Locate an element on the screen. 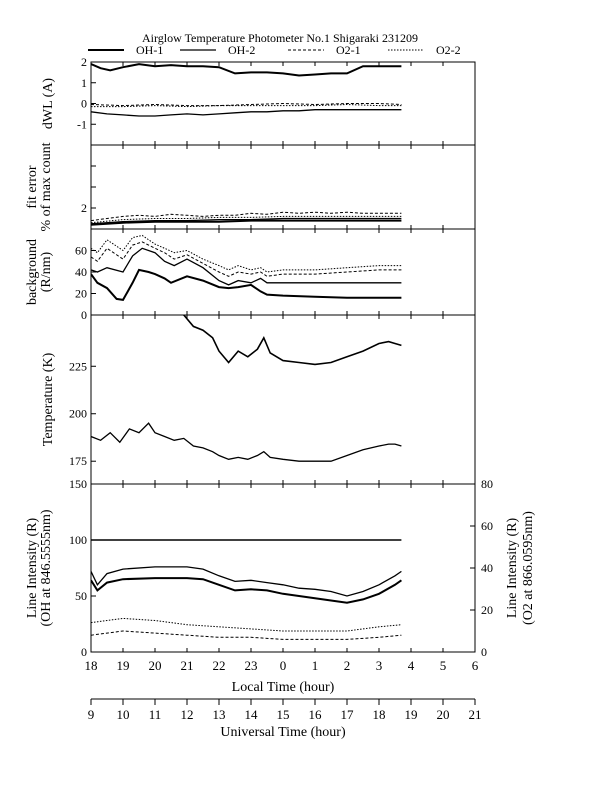 This screenshot has width=612, height=792. x-ut-tick-label: 12 is located at coordinates (187, 714).